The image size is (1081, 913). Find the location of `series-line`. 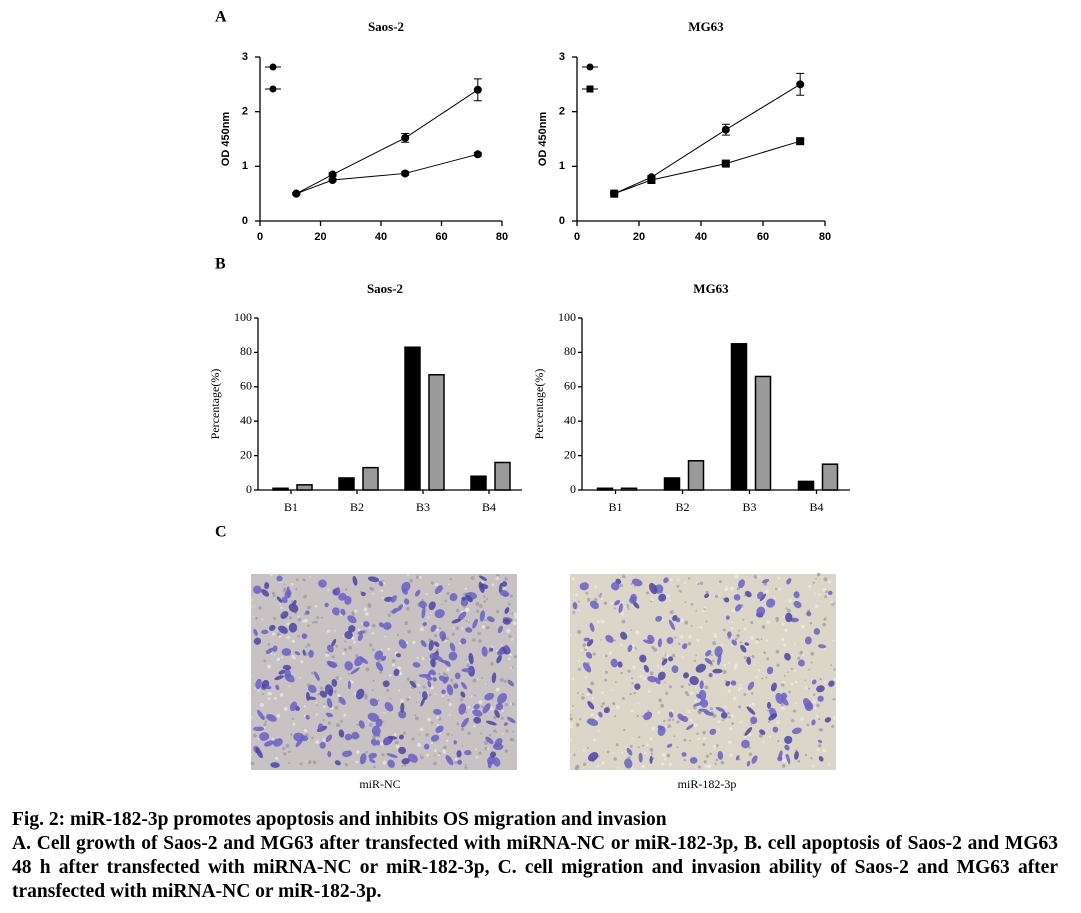

series-line is located at coordinates (707, 139).